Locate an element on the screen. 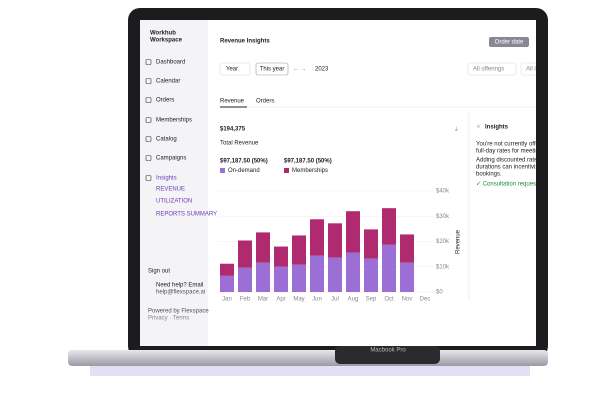 The image size is (601, 400). period-text: Year is located at coordinates (232, 70).